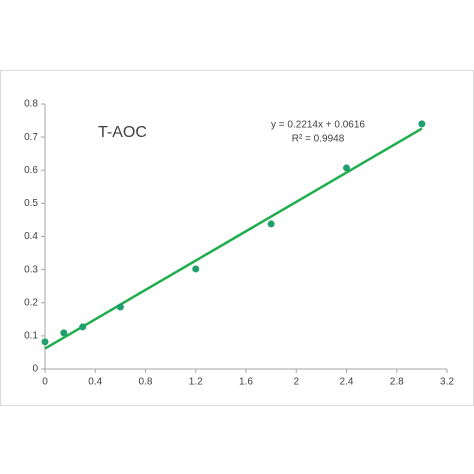 This screenshot has height=474, width=474. What do you see at coordinates (31, 302) in the screenshot?
I see `y-tick-label: 0.2` at bounding box center [31, 302].